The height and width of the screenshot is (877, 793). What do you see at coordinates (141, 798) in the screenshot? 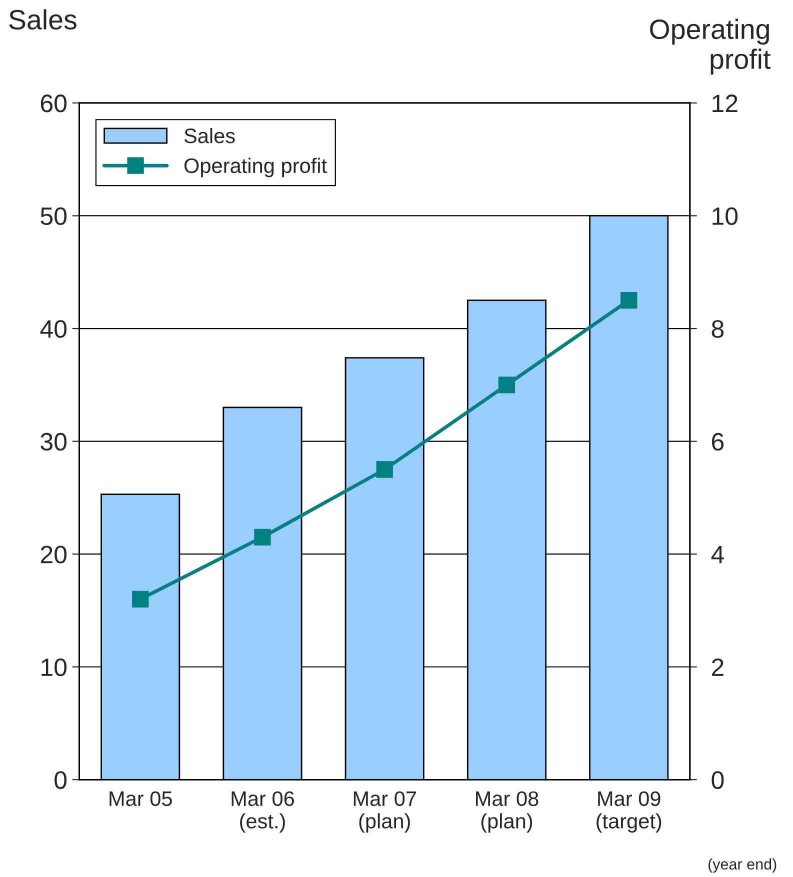
I see `x-tick-label: Mar 05` at bounding box center [141, 798].